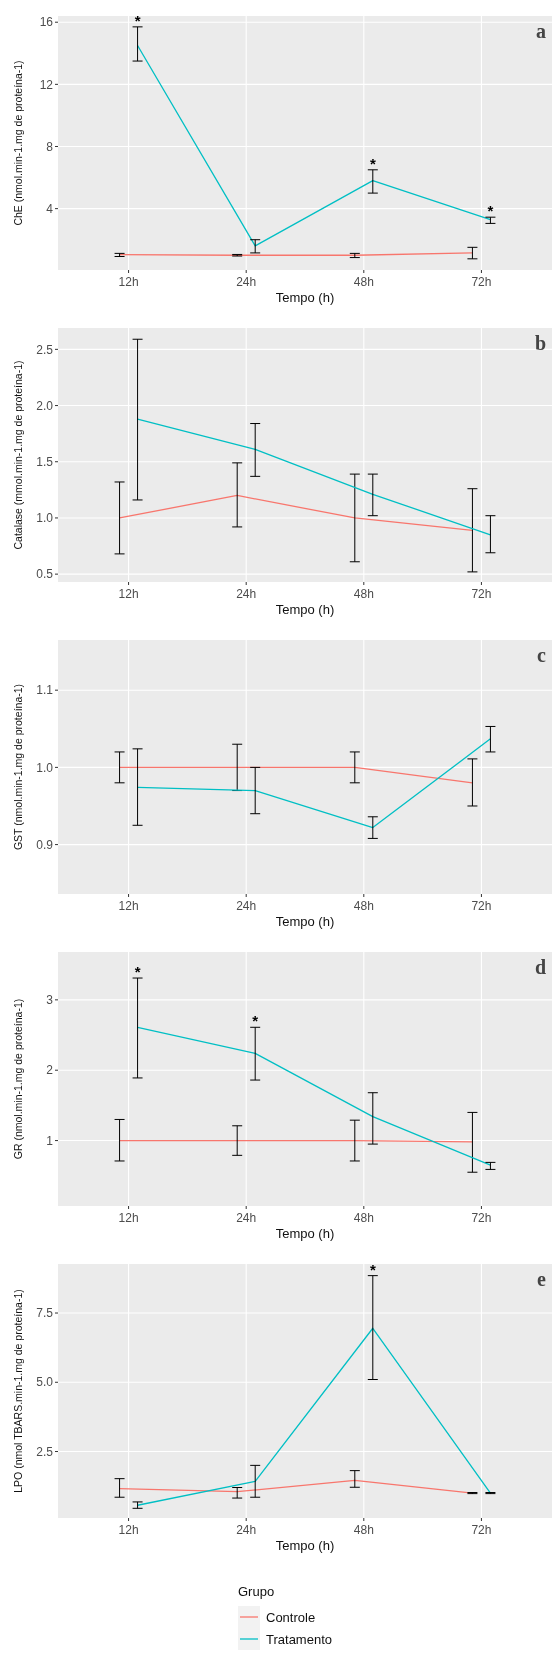  I want to click on y-axis-title: Catalase (mmol.min-1.mg de proteína-1), so click(18, 455).